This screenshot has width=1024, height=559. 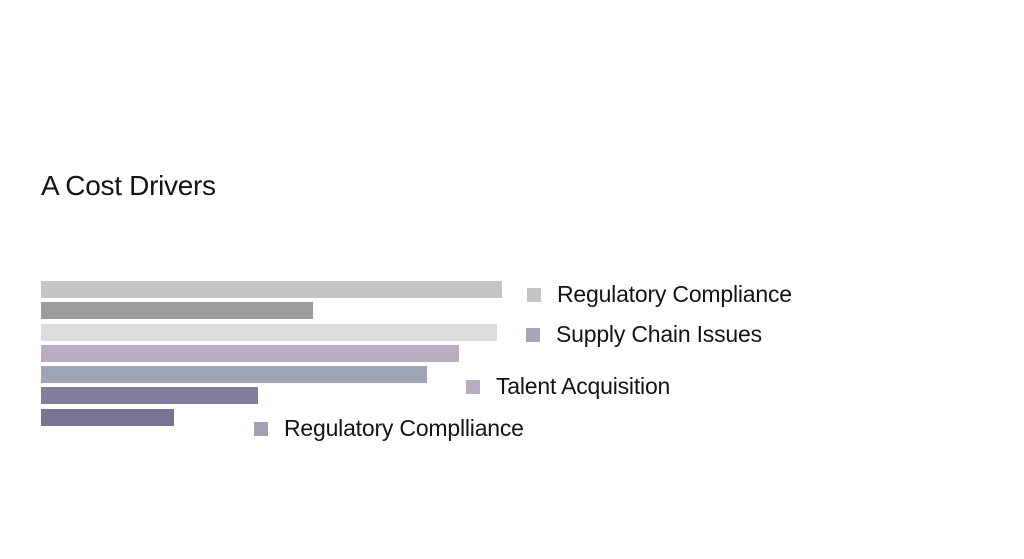 I want to click on legend-item: Talent Acquisition, so click(x=568, y=386).